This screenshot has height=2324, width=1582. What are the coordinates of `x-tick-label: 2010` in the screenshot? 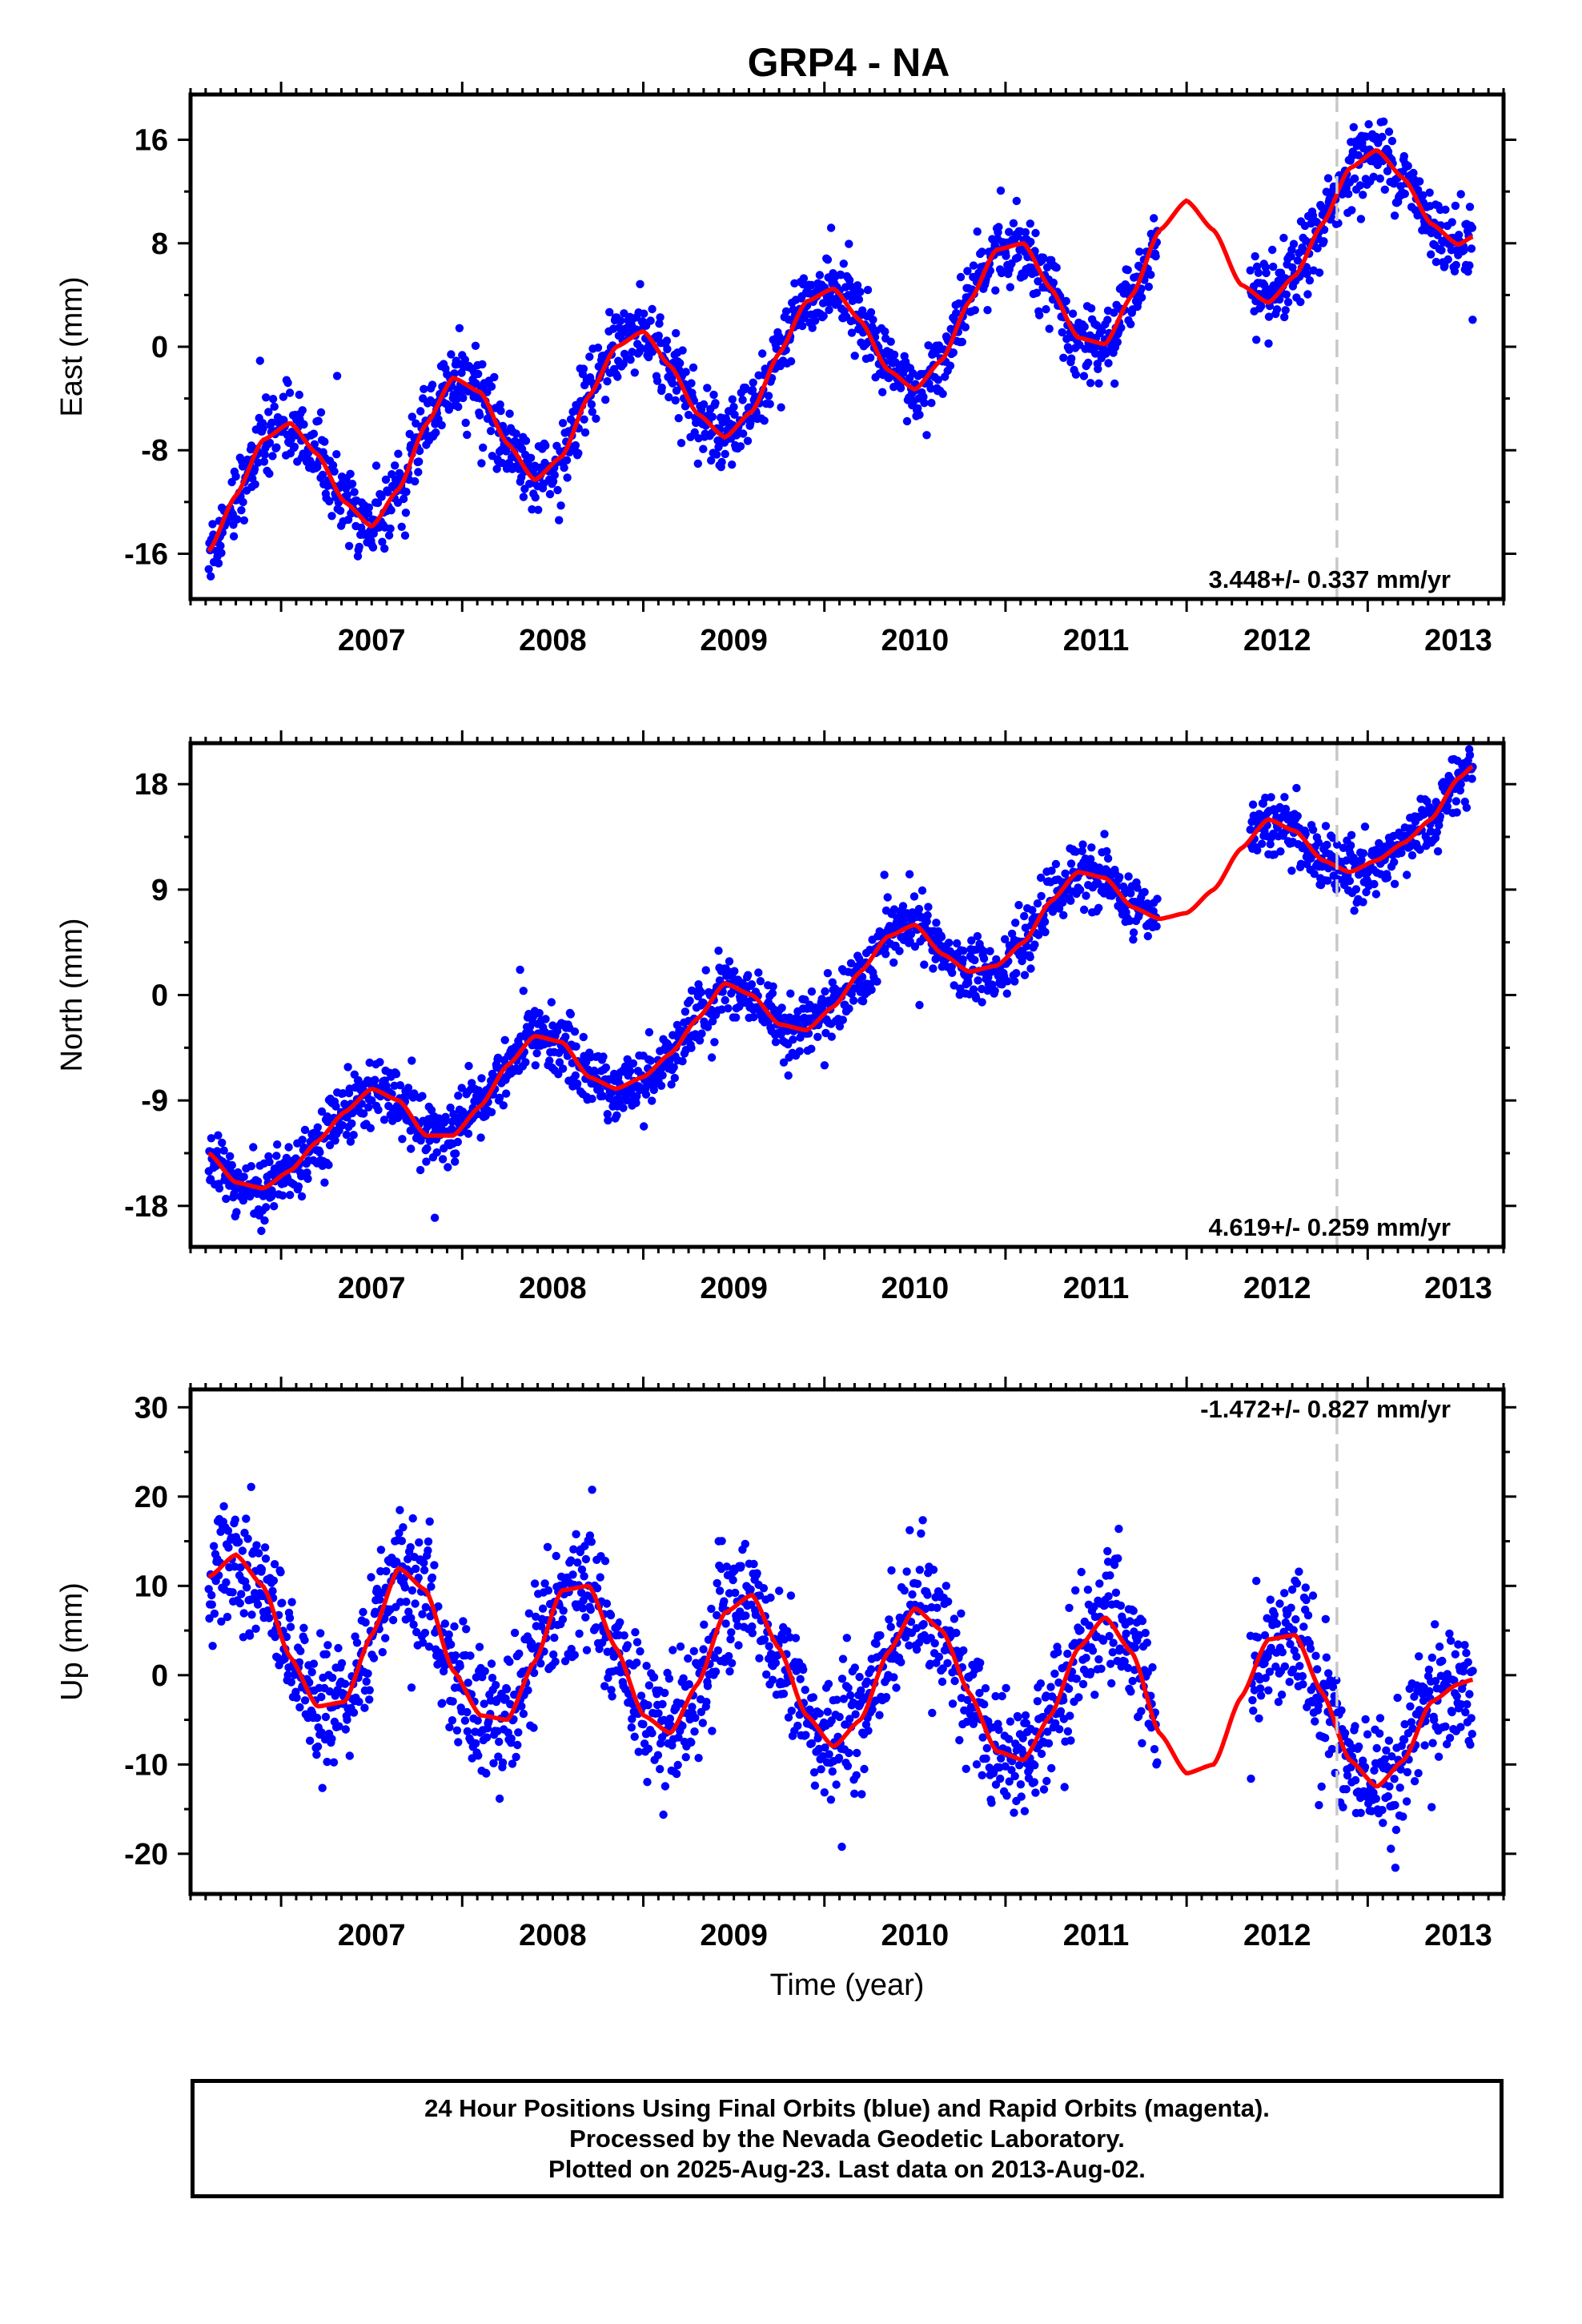 It's located at (915, 1288).